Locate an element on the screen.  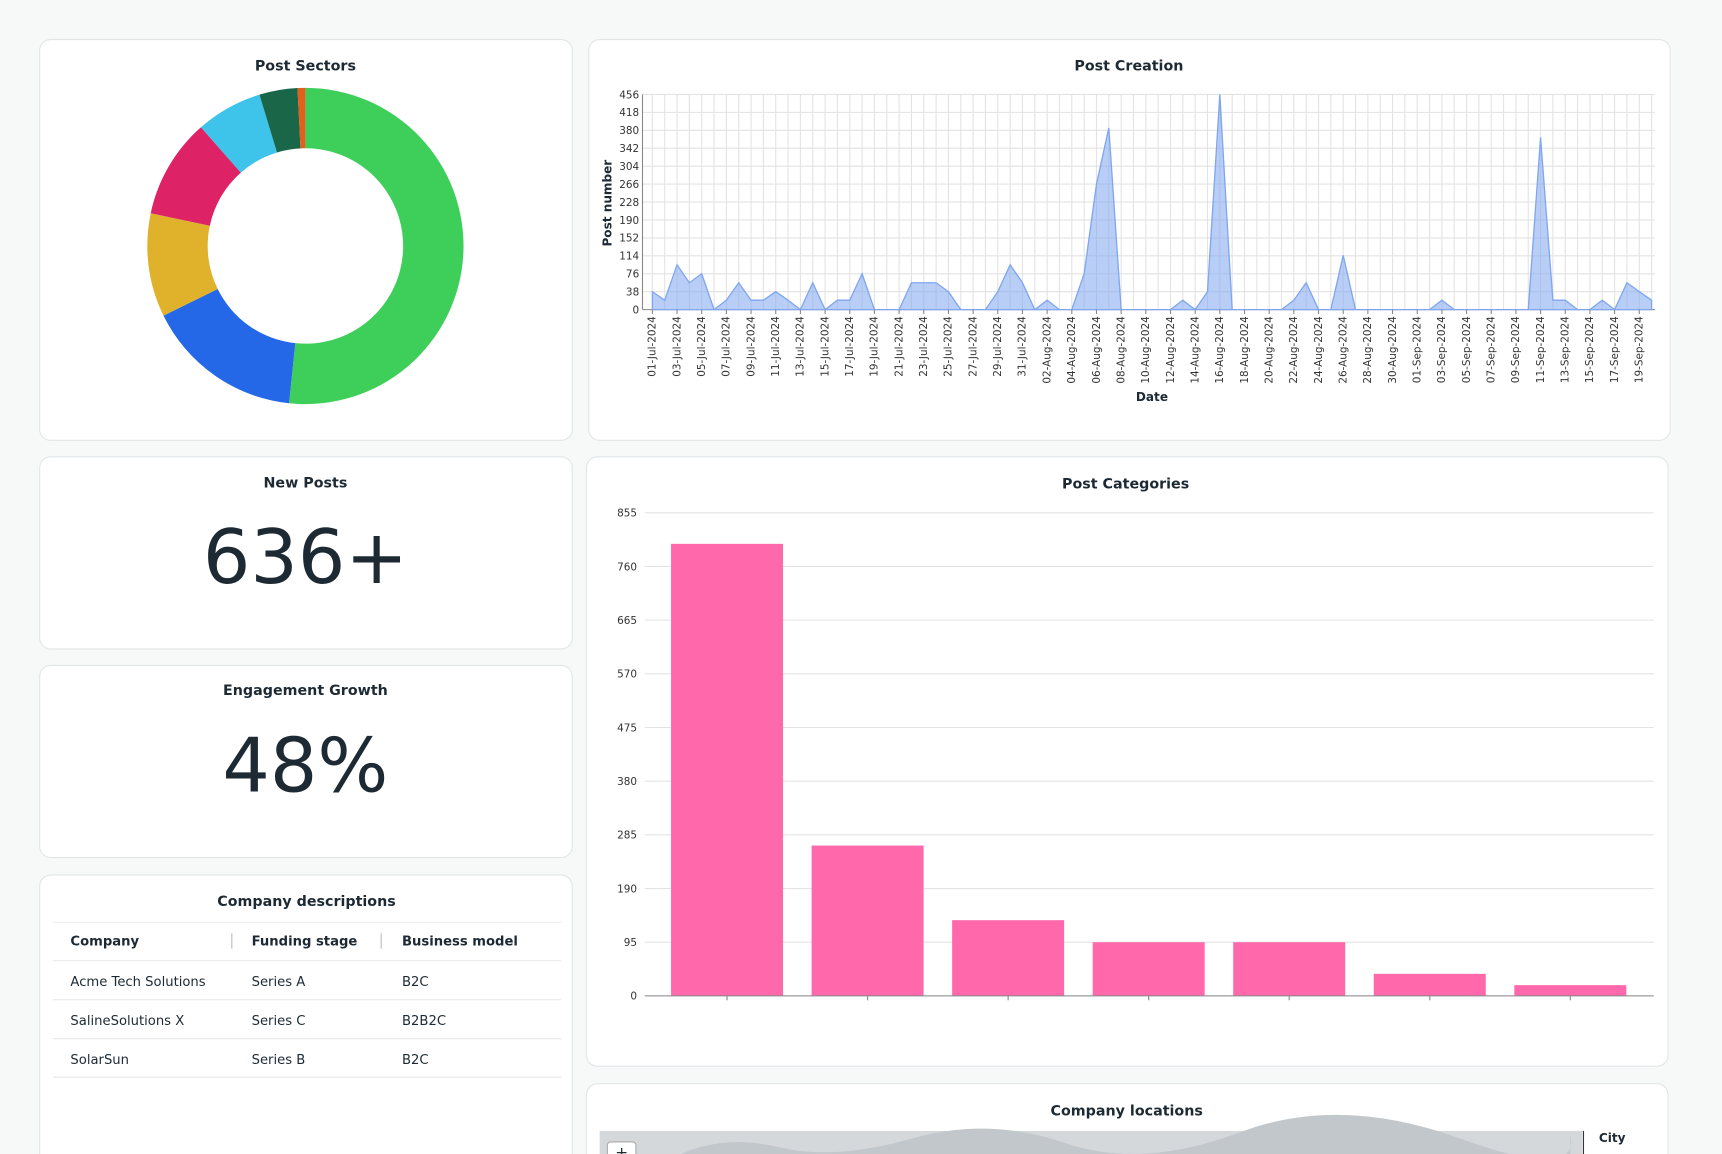
x-tick-label: 15-Jul-2024 is located at coordinates (825, 346).